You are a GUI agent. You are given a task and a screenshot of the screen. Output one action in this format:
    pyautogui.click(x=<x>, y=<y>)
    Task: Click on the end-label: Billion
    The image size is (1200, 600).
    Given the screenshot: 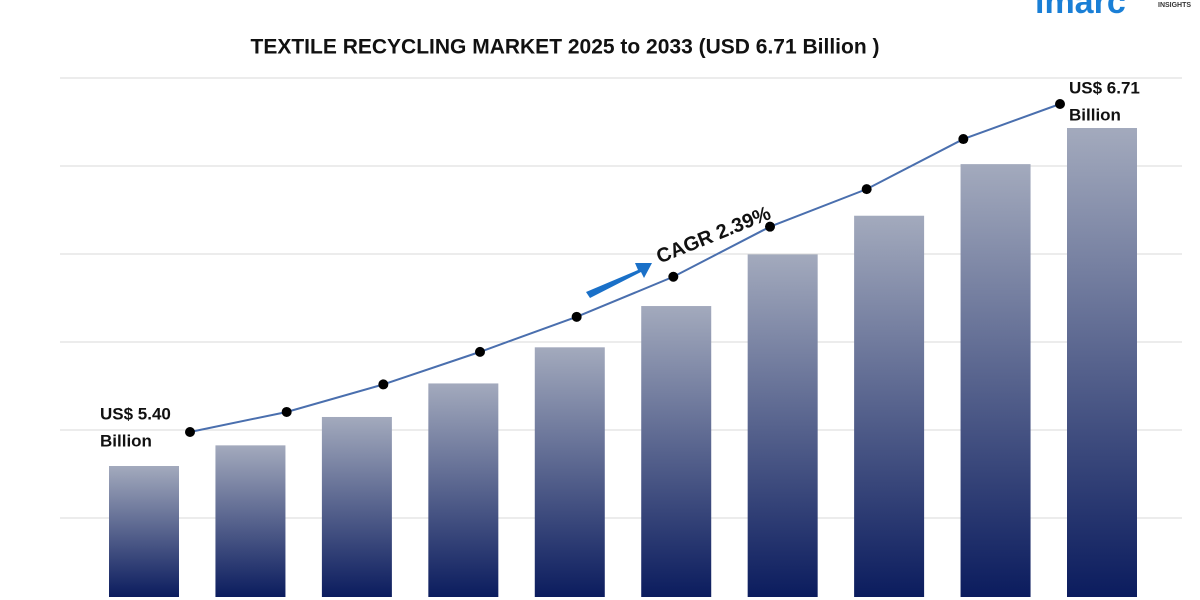 What is the action you would take?
    pyautogui.click(x=1095, y=114)
    